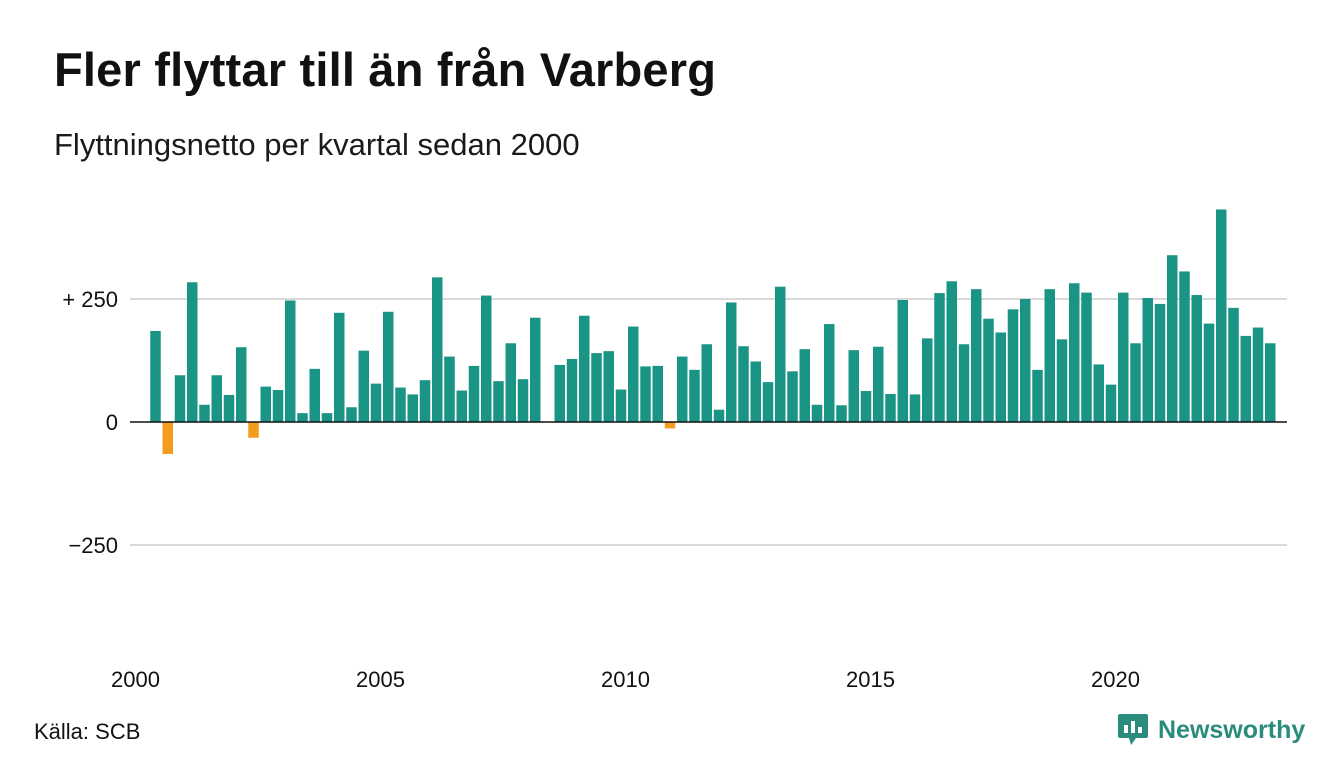 The image size is (1340, 780). I want to click on chart-subtitle: Flyttningsnetto per kvartal sedan 2000, so click(317, 144).